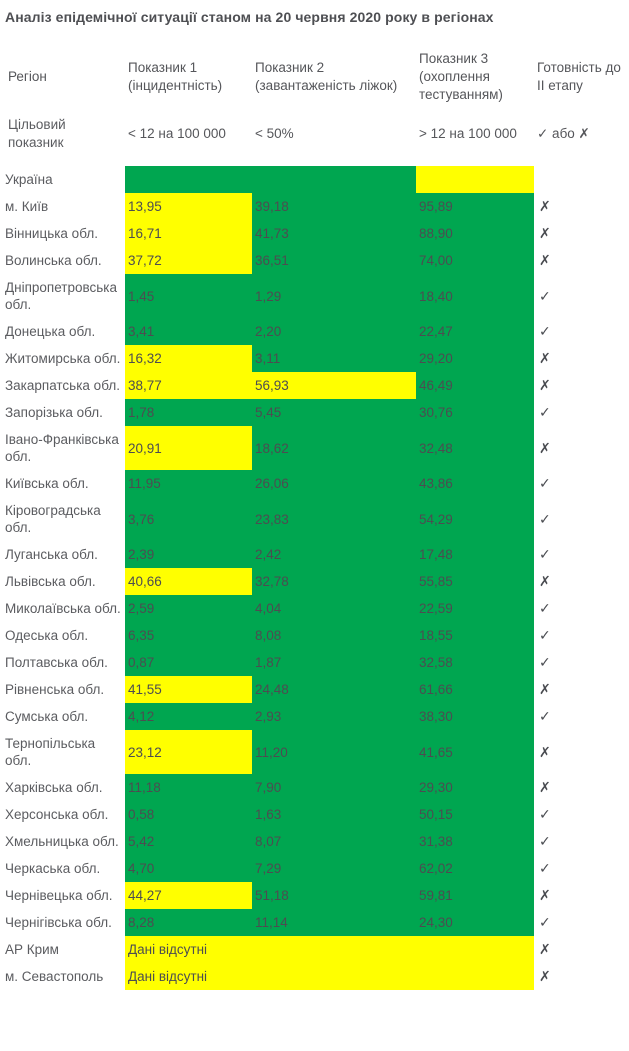  What do you see at coordinates (475, 787) in the screenshot?
I see `indicator-cell: 29,30` at bounding box center [475, 787].